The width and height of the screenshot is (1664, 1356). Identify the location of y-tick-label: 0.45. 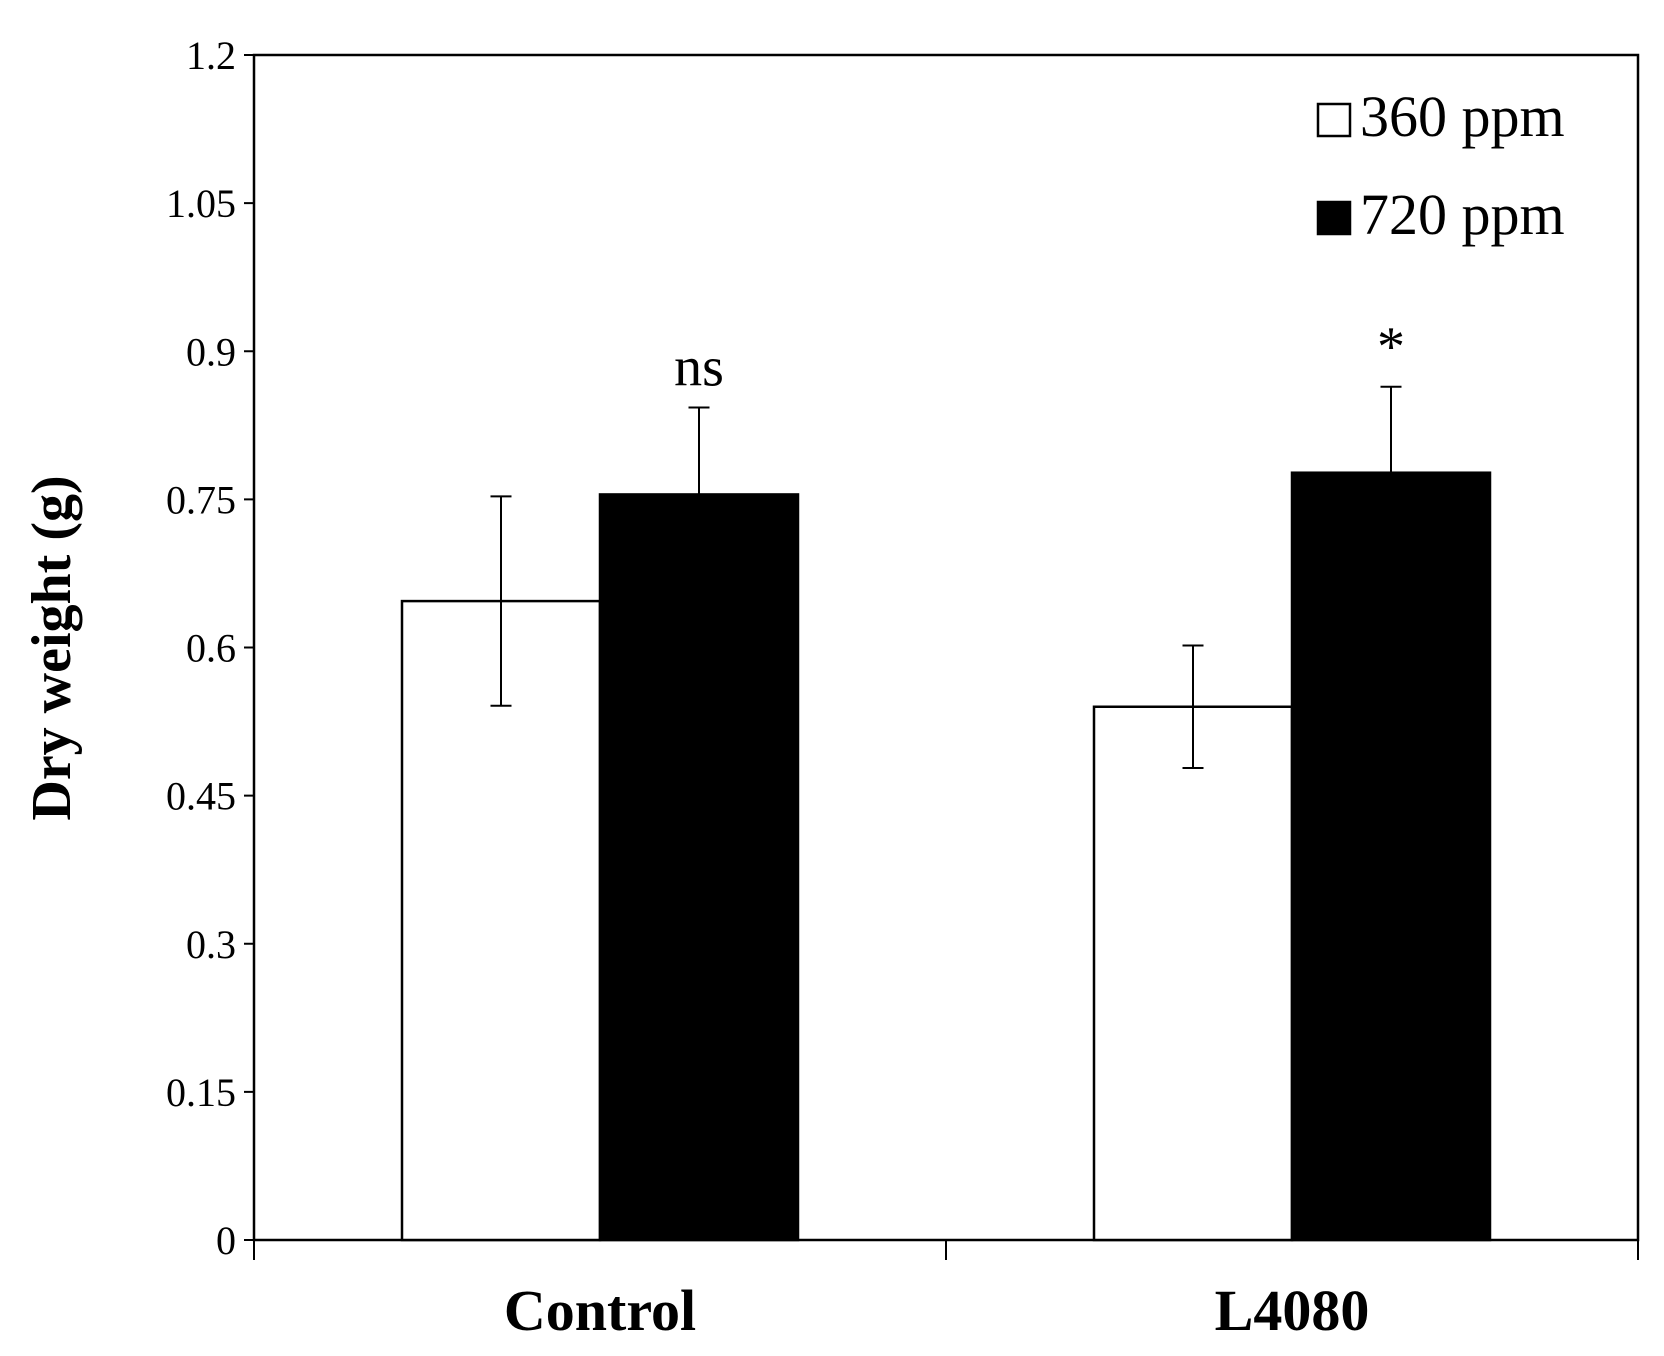
(201, 796).